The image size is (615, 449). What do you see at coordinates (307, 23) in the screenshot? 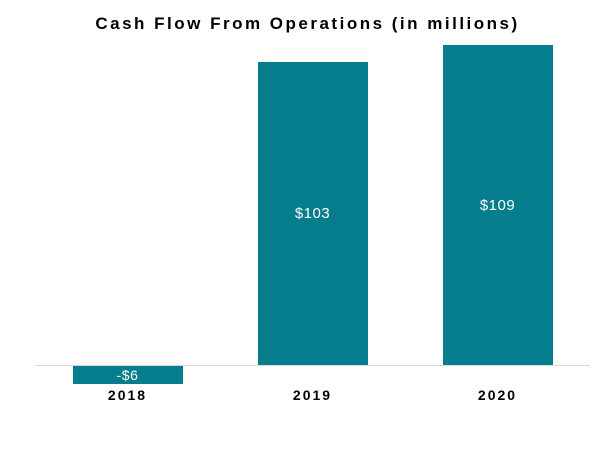
I see `chart-title: Cash Flow From Operations (in millions)` at bounding box center [307, 23].